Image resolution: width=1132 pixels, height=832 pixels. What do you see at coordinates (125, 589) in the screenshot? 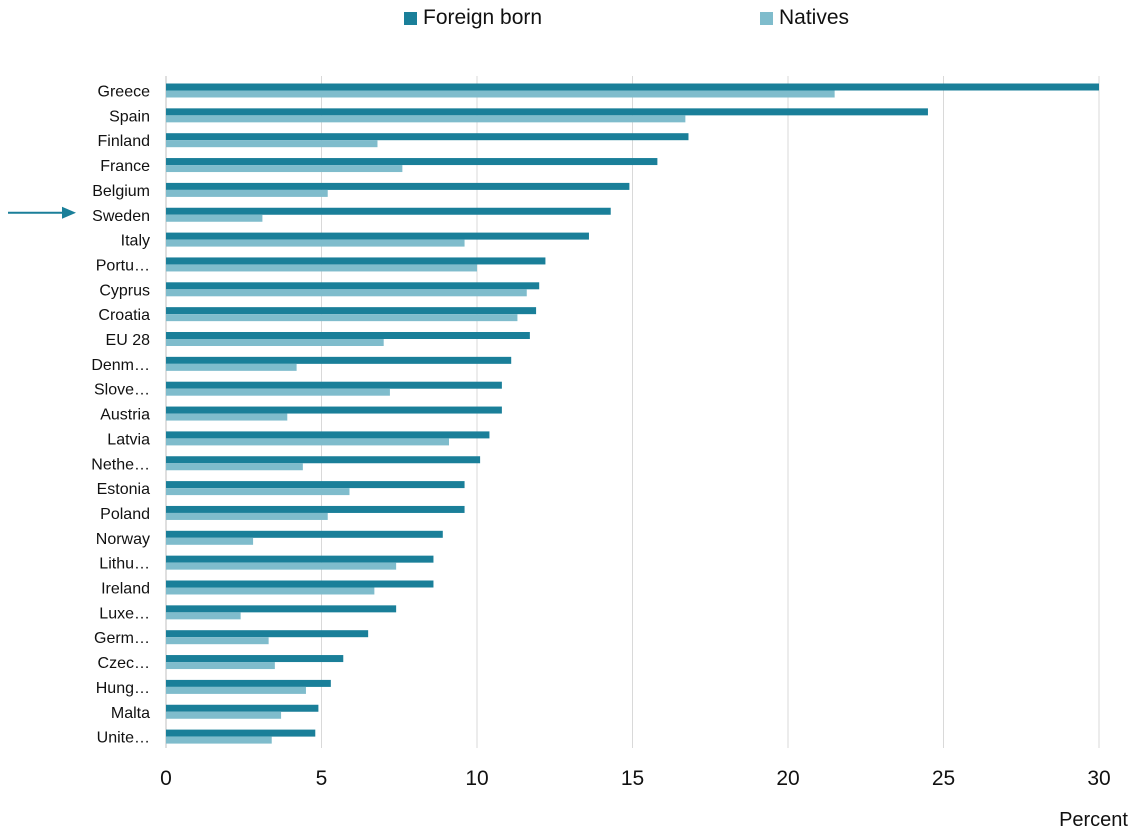
I see `category-label: Ireland` at bounding box center [125, 589].